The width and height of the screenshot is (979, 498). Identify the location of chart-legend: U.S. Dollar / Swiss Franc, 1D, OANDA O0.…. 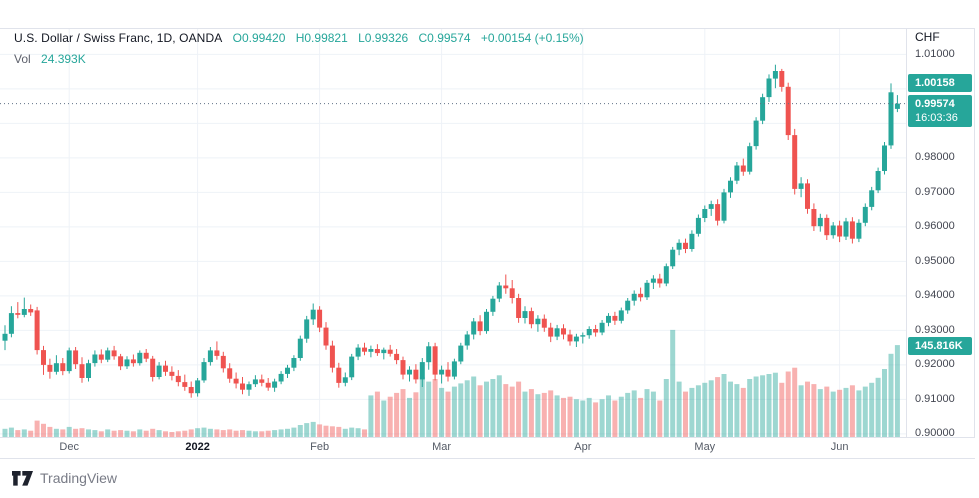
(299, 49).